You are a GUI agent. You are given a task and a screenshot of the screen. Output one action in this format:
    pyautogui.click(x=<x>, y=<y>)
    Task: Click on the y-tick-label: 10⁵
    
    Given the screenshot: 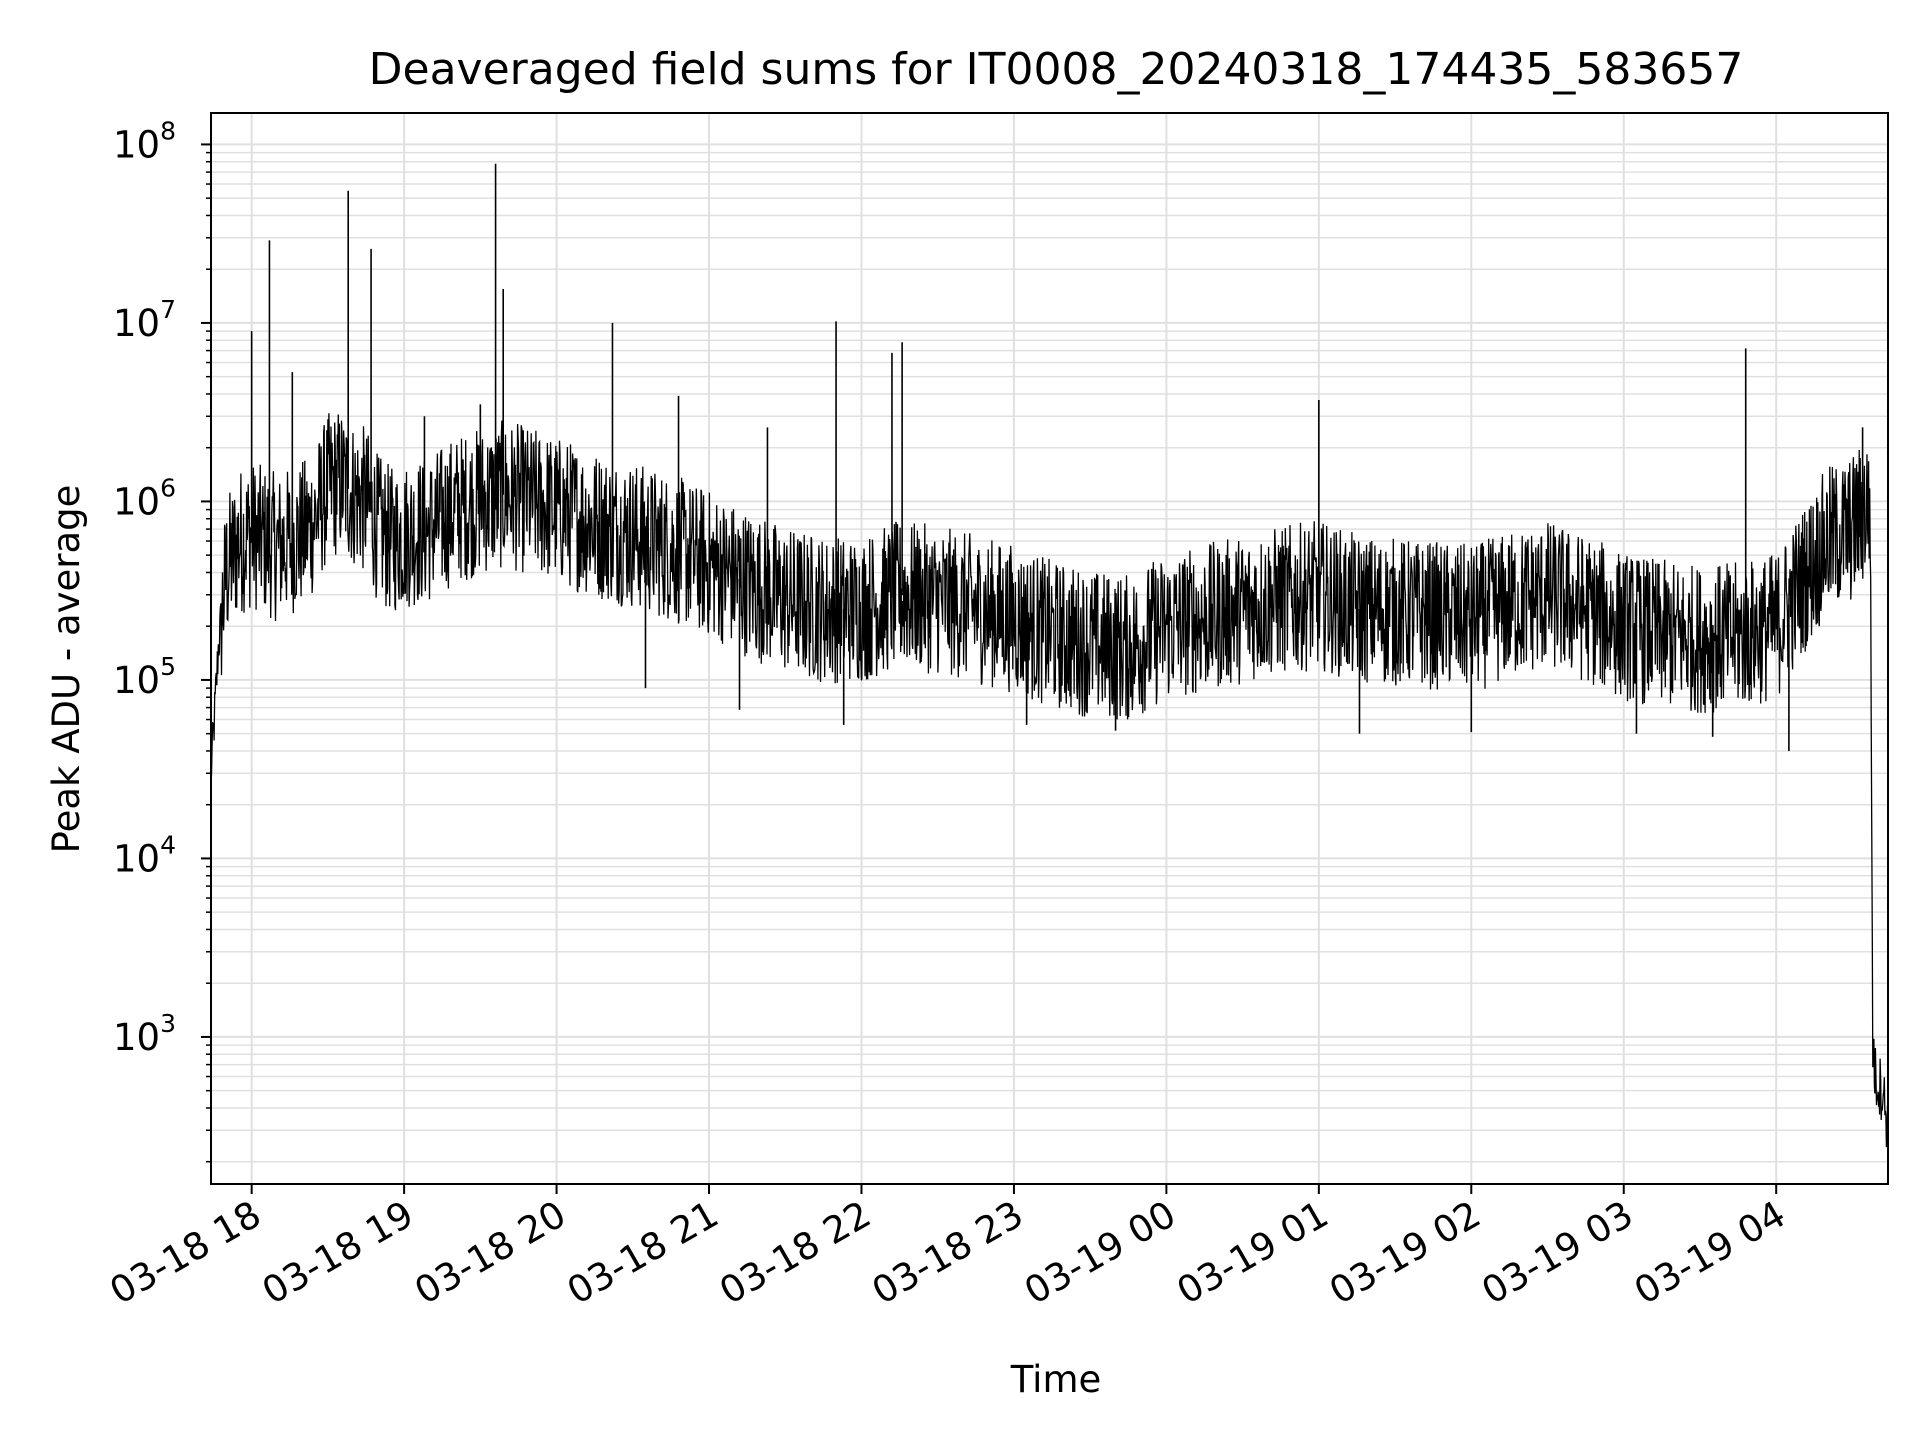 What is the action you would take?
    pyautogui.click(x=144, y=677)
    